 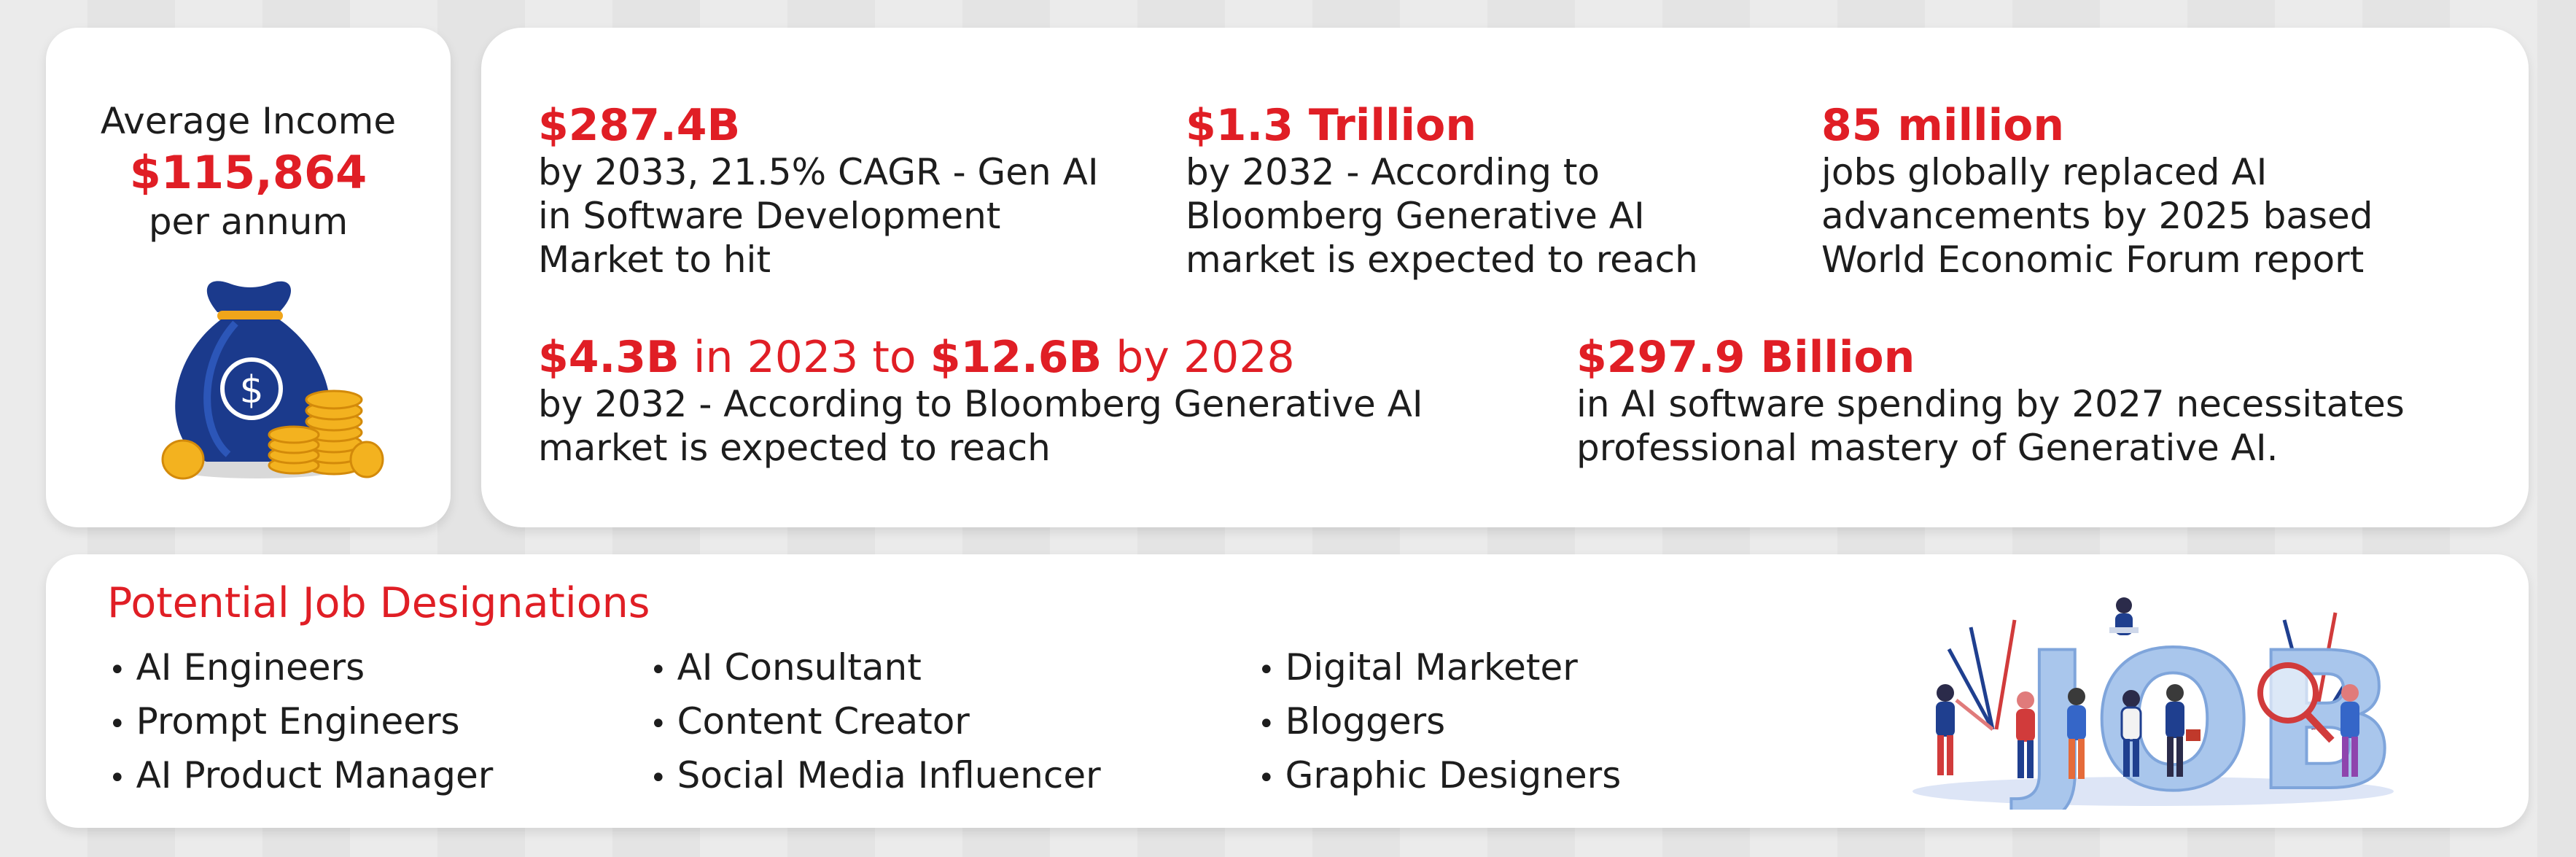 I want to click on stat-desc-line: in Software Development, so click(x=769, y=216).